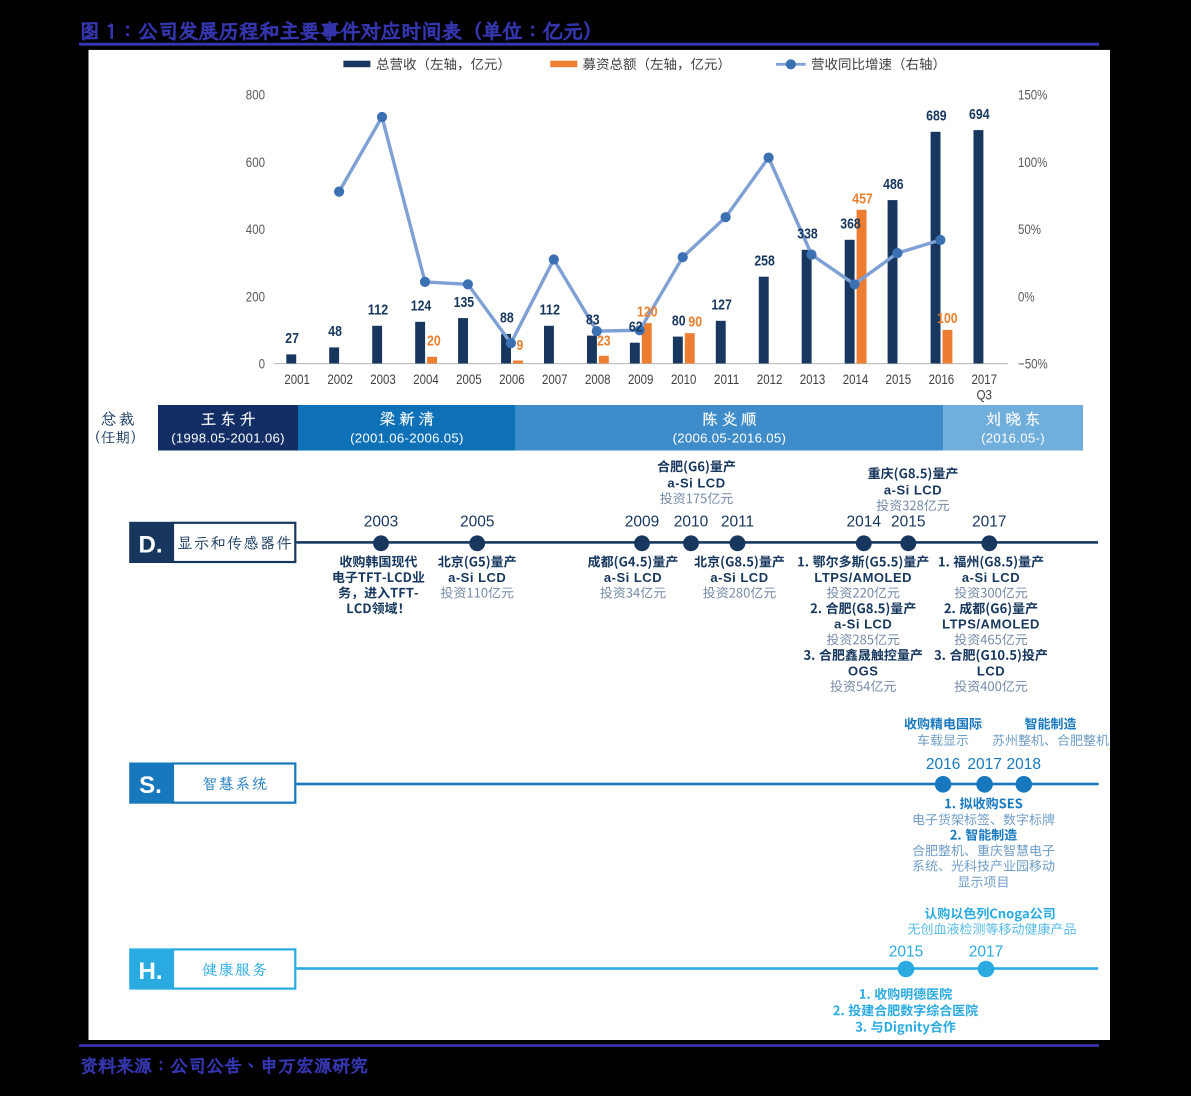  I want to click on svg-text: 9, so click(520, 345).